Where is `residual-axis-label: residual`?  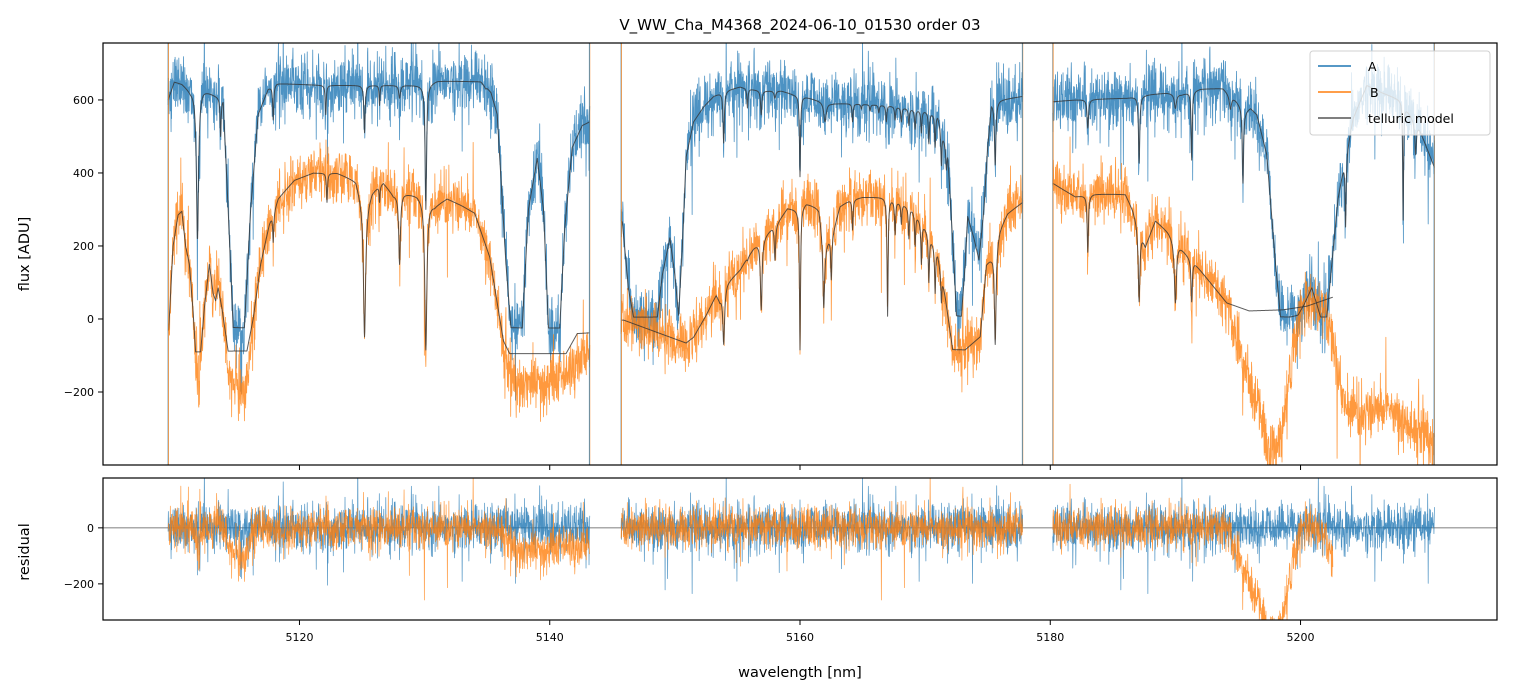 residual-axis-label: residual is located at coordinates (25, 551).